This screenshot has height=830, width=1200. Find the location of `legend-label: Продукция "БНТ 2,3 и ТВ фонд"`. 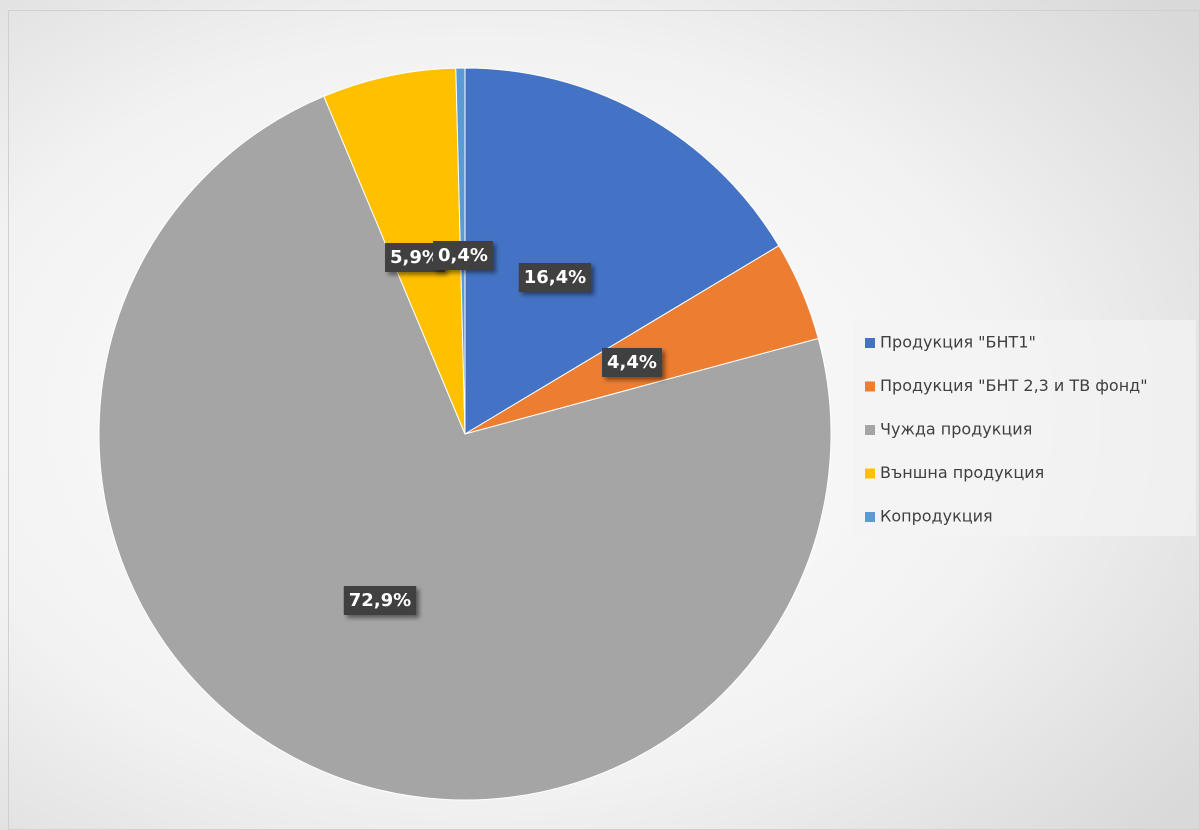

legend-label: Продукция "БНТ 2,3 и ТВ фонд" is located at coordinates (1014, 385).